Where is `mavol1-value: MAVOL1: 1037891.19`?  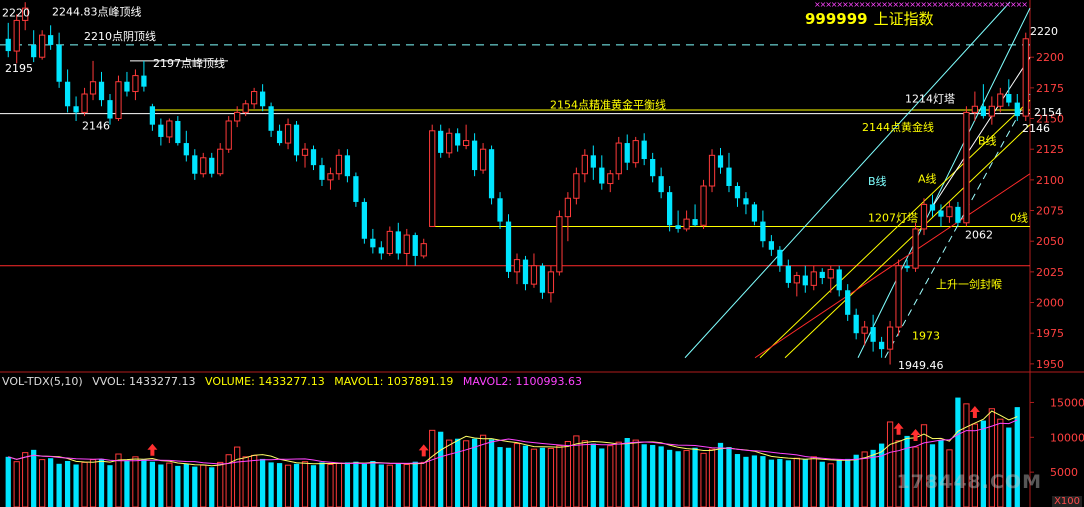
mavol1-value: MAVOL1: 1037891.19 is located at coordinates (394, 381).